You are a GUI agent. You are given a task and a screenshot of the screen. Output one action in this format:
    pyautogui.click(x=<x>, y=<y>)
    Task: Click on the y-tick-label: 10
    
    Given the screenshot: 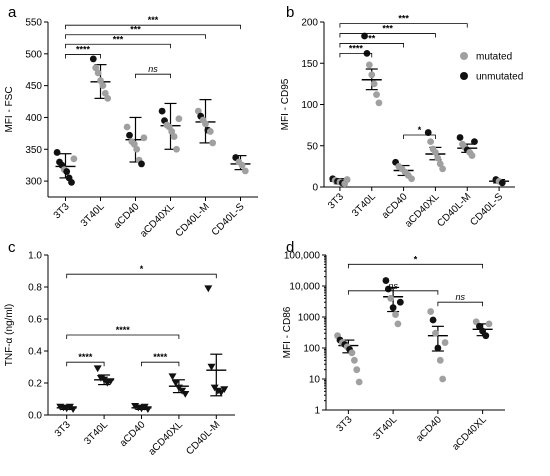 What is the action you would take?
    pyautogui.click(x=315, y=380)
    